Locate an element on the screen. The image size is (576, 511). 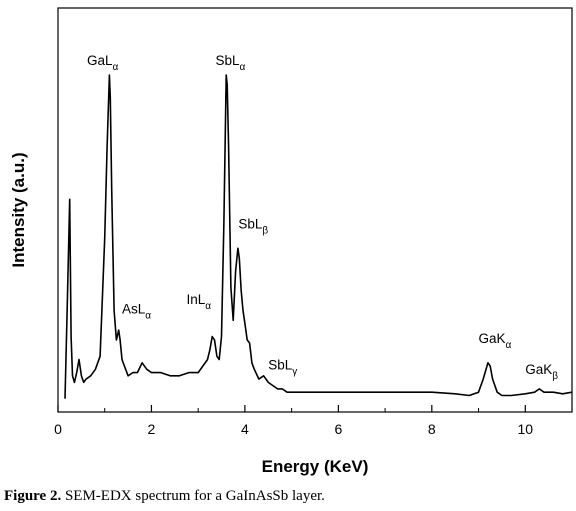
caption-label: Figure 2. is located at coordinates (33, 496).